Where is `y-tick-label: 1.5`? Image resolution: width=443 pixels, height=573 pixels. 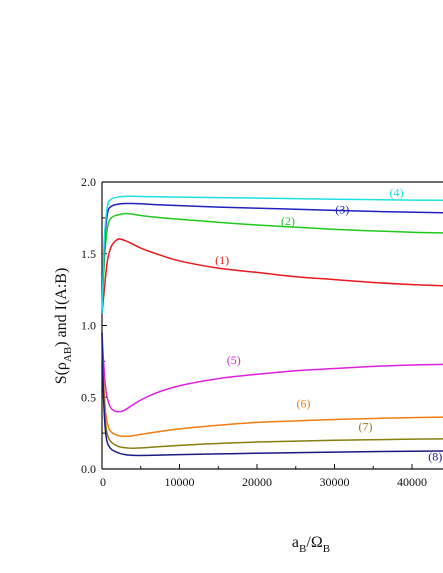 y-tick-label: 1.5 is located at coordinates (88, 254).